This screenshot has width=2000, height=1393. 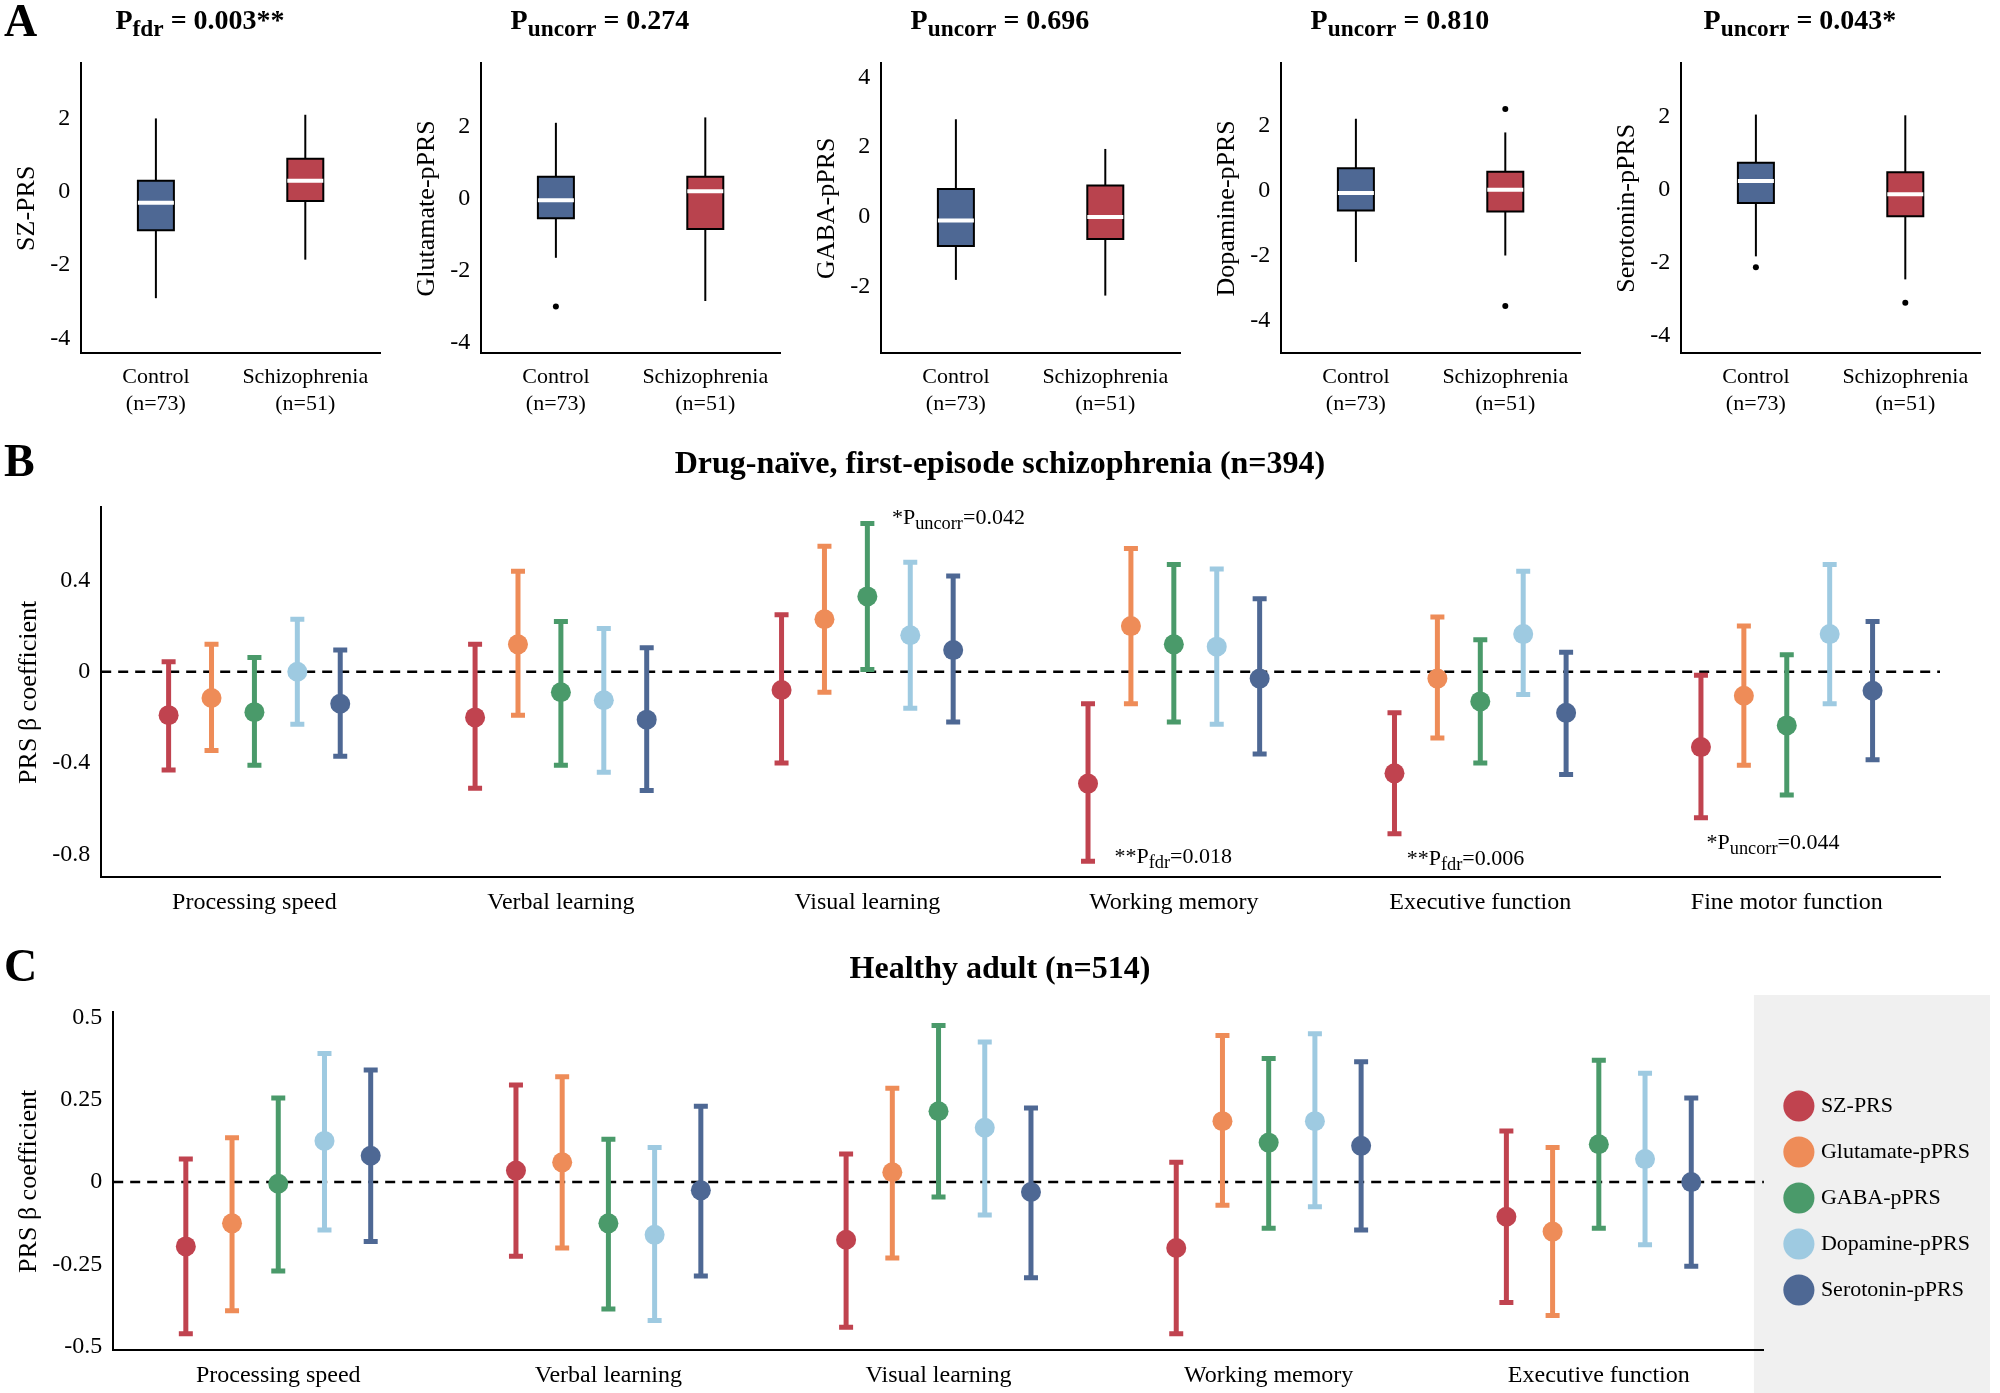 I want to click on x-tick-label: Fine motor function, so click(x=1786, y=900).